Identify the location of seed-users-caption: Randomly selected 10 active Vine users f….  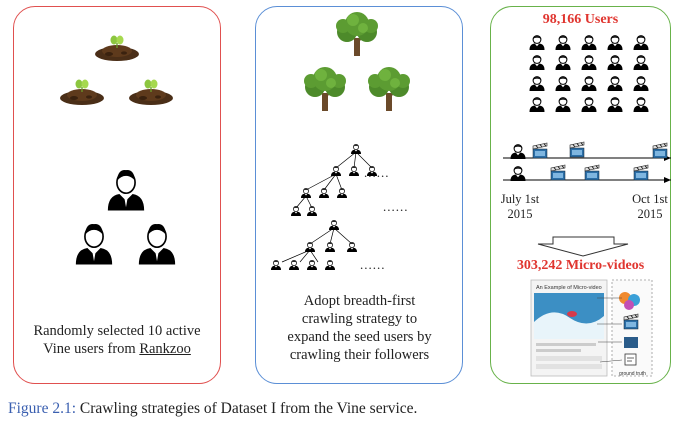
(117, 340).